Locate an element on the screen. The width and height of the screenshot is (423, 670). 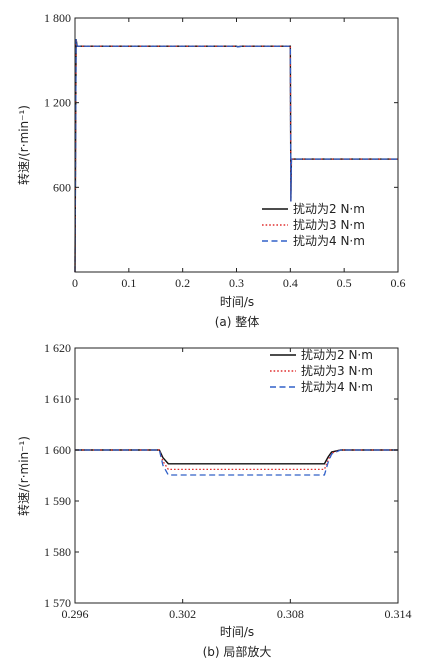
chart-a-caption: (a) 整体 is located at coordinates (237, 321).